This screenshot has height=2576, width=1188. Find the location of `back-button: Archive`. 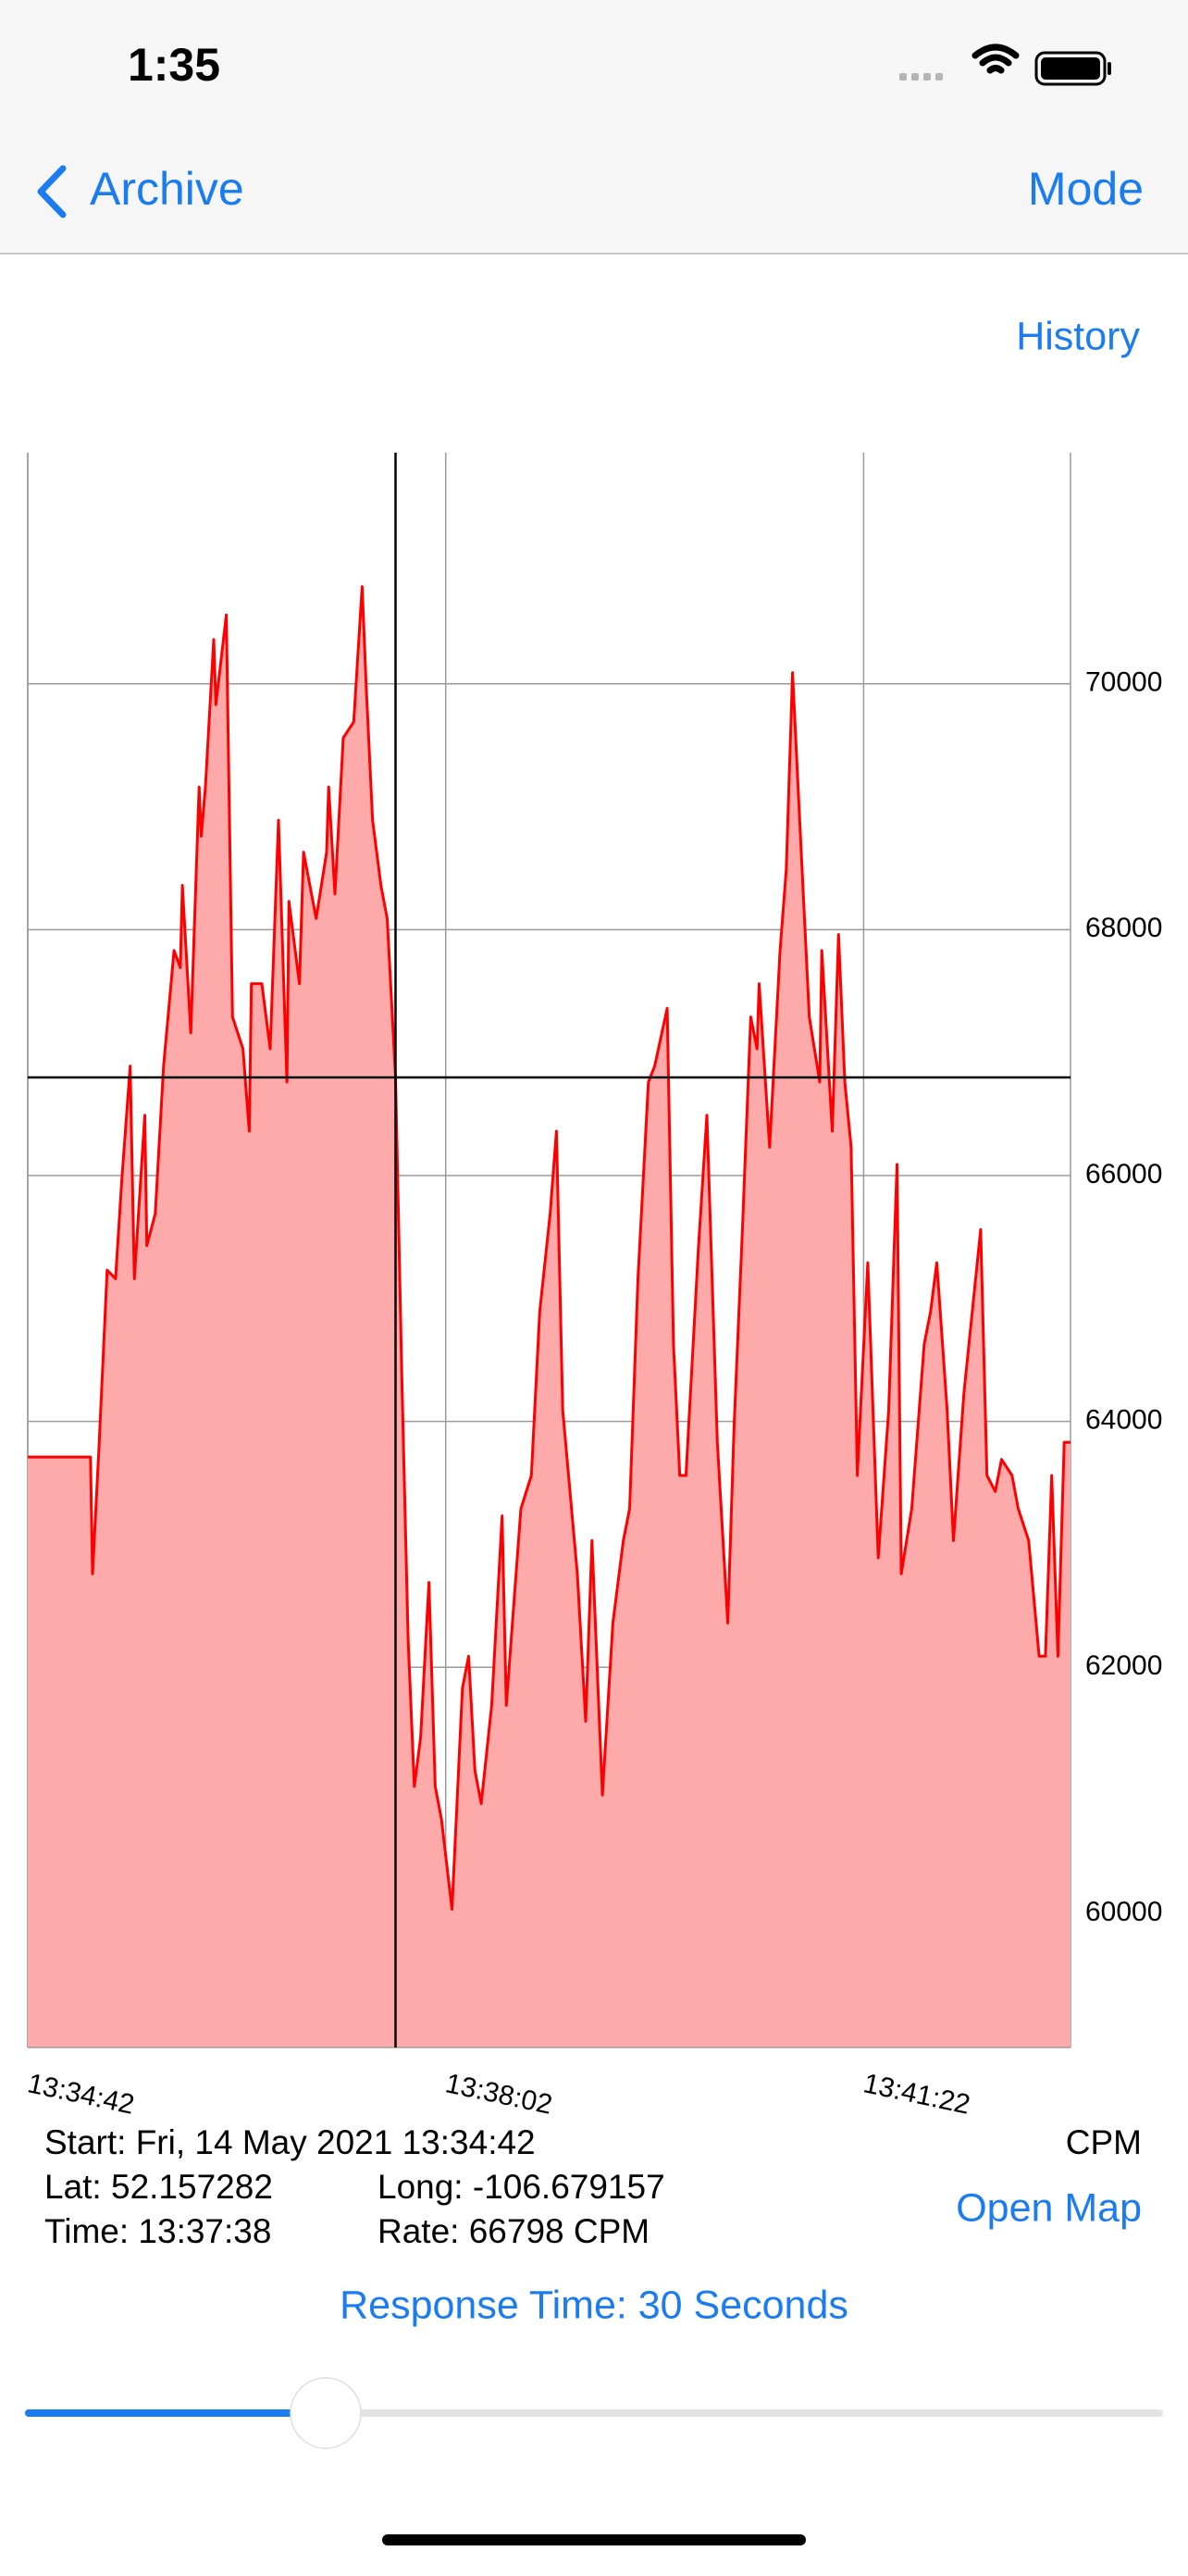

back-button: Archive is located at coordinates (140, 190).